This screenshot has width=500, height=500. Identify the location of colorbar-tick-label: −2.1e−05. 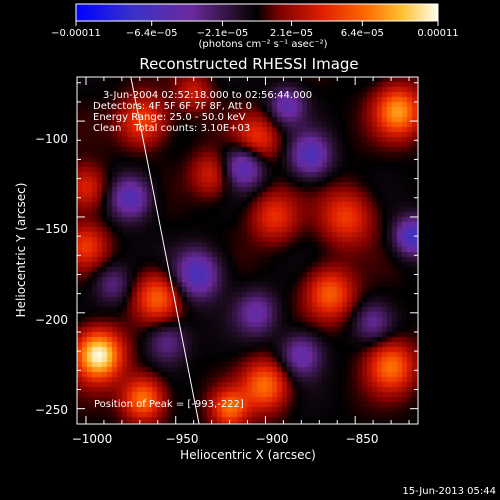
(223, 33).